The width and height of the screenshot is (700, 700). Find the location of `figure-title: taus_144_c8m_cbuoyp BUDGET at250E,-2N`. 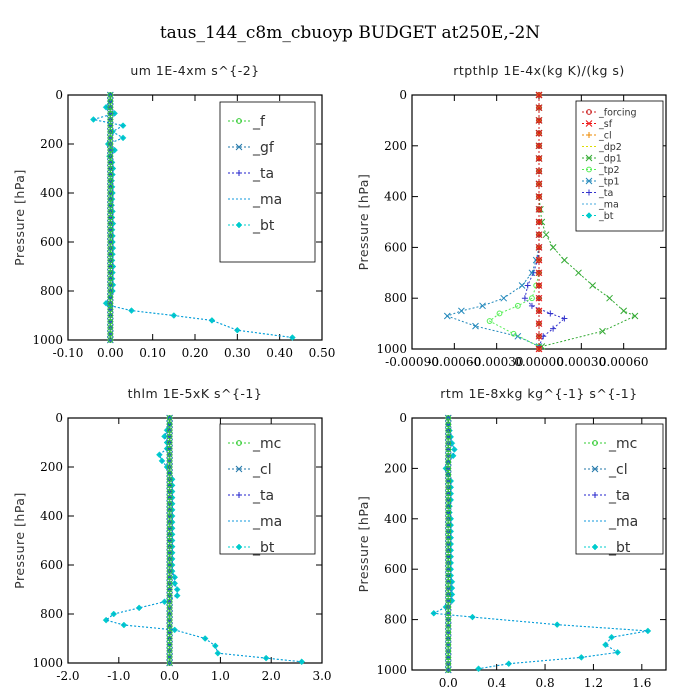

figure-title: taus_144_c8m_cbuoyp BUDGET at250E,-2N is located at coordinates (350, 33).